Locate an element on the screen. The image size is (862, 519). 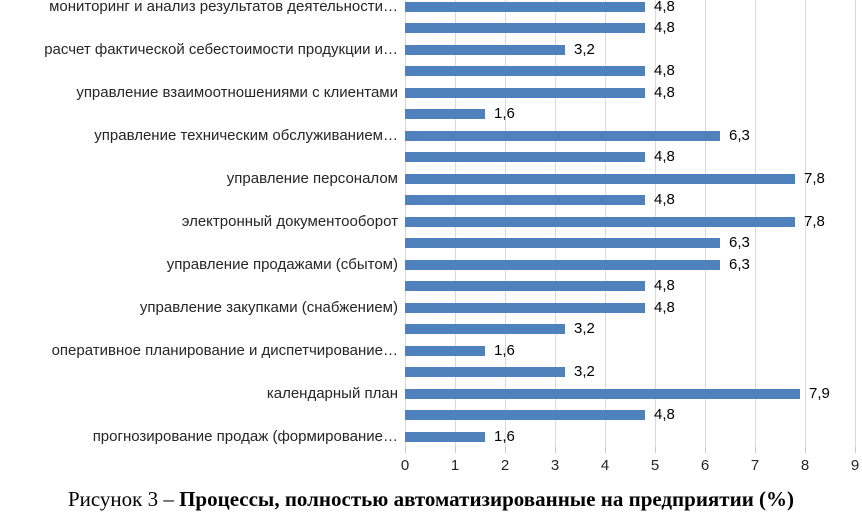
category-label: управление взаимоотношениями с клиентами is located at coordinates (237, 93).